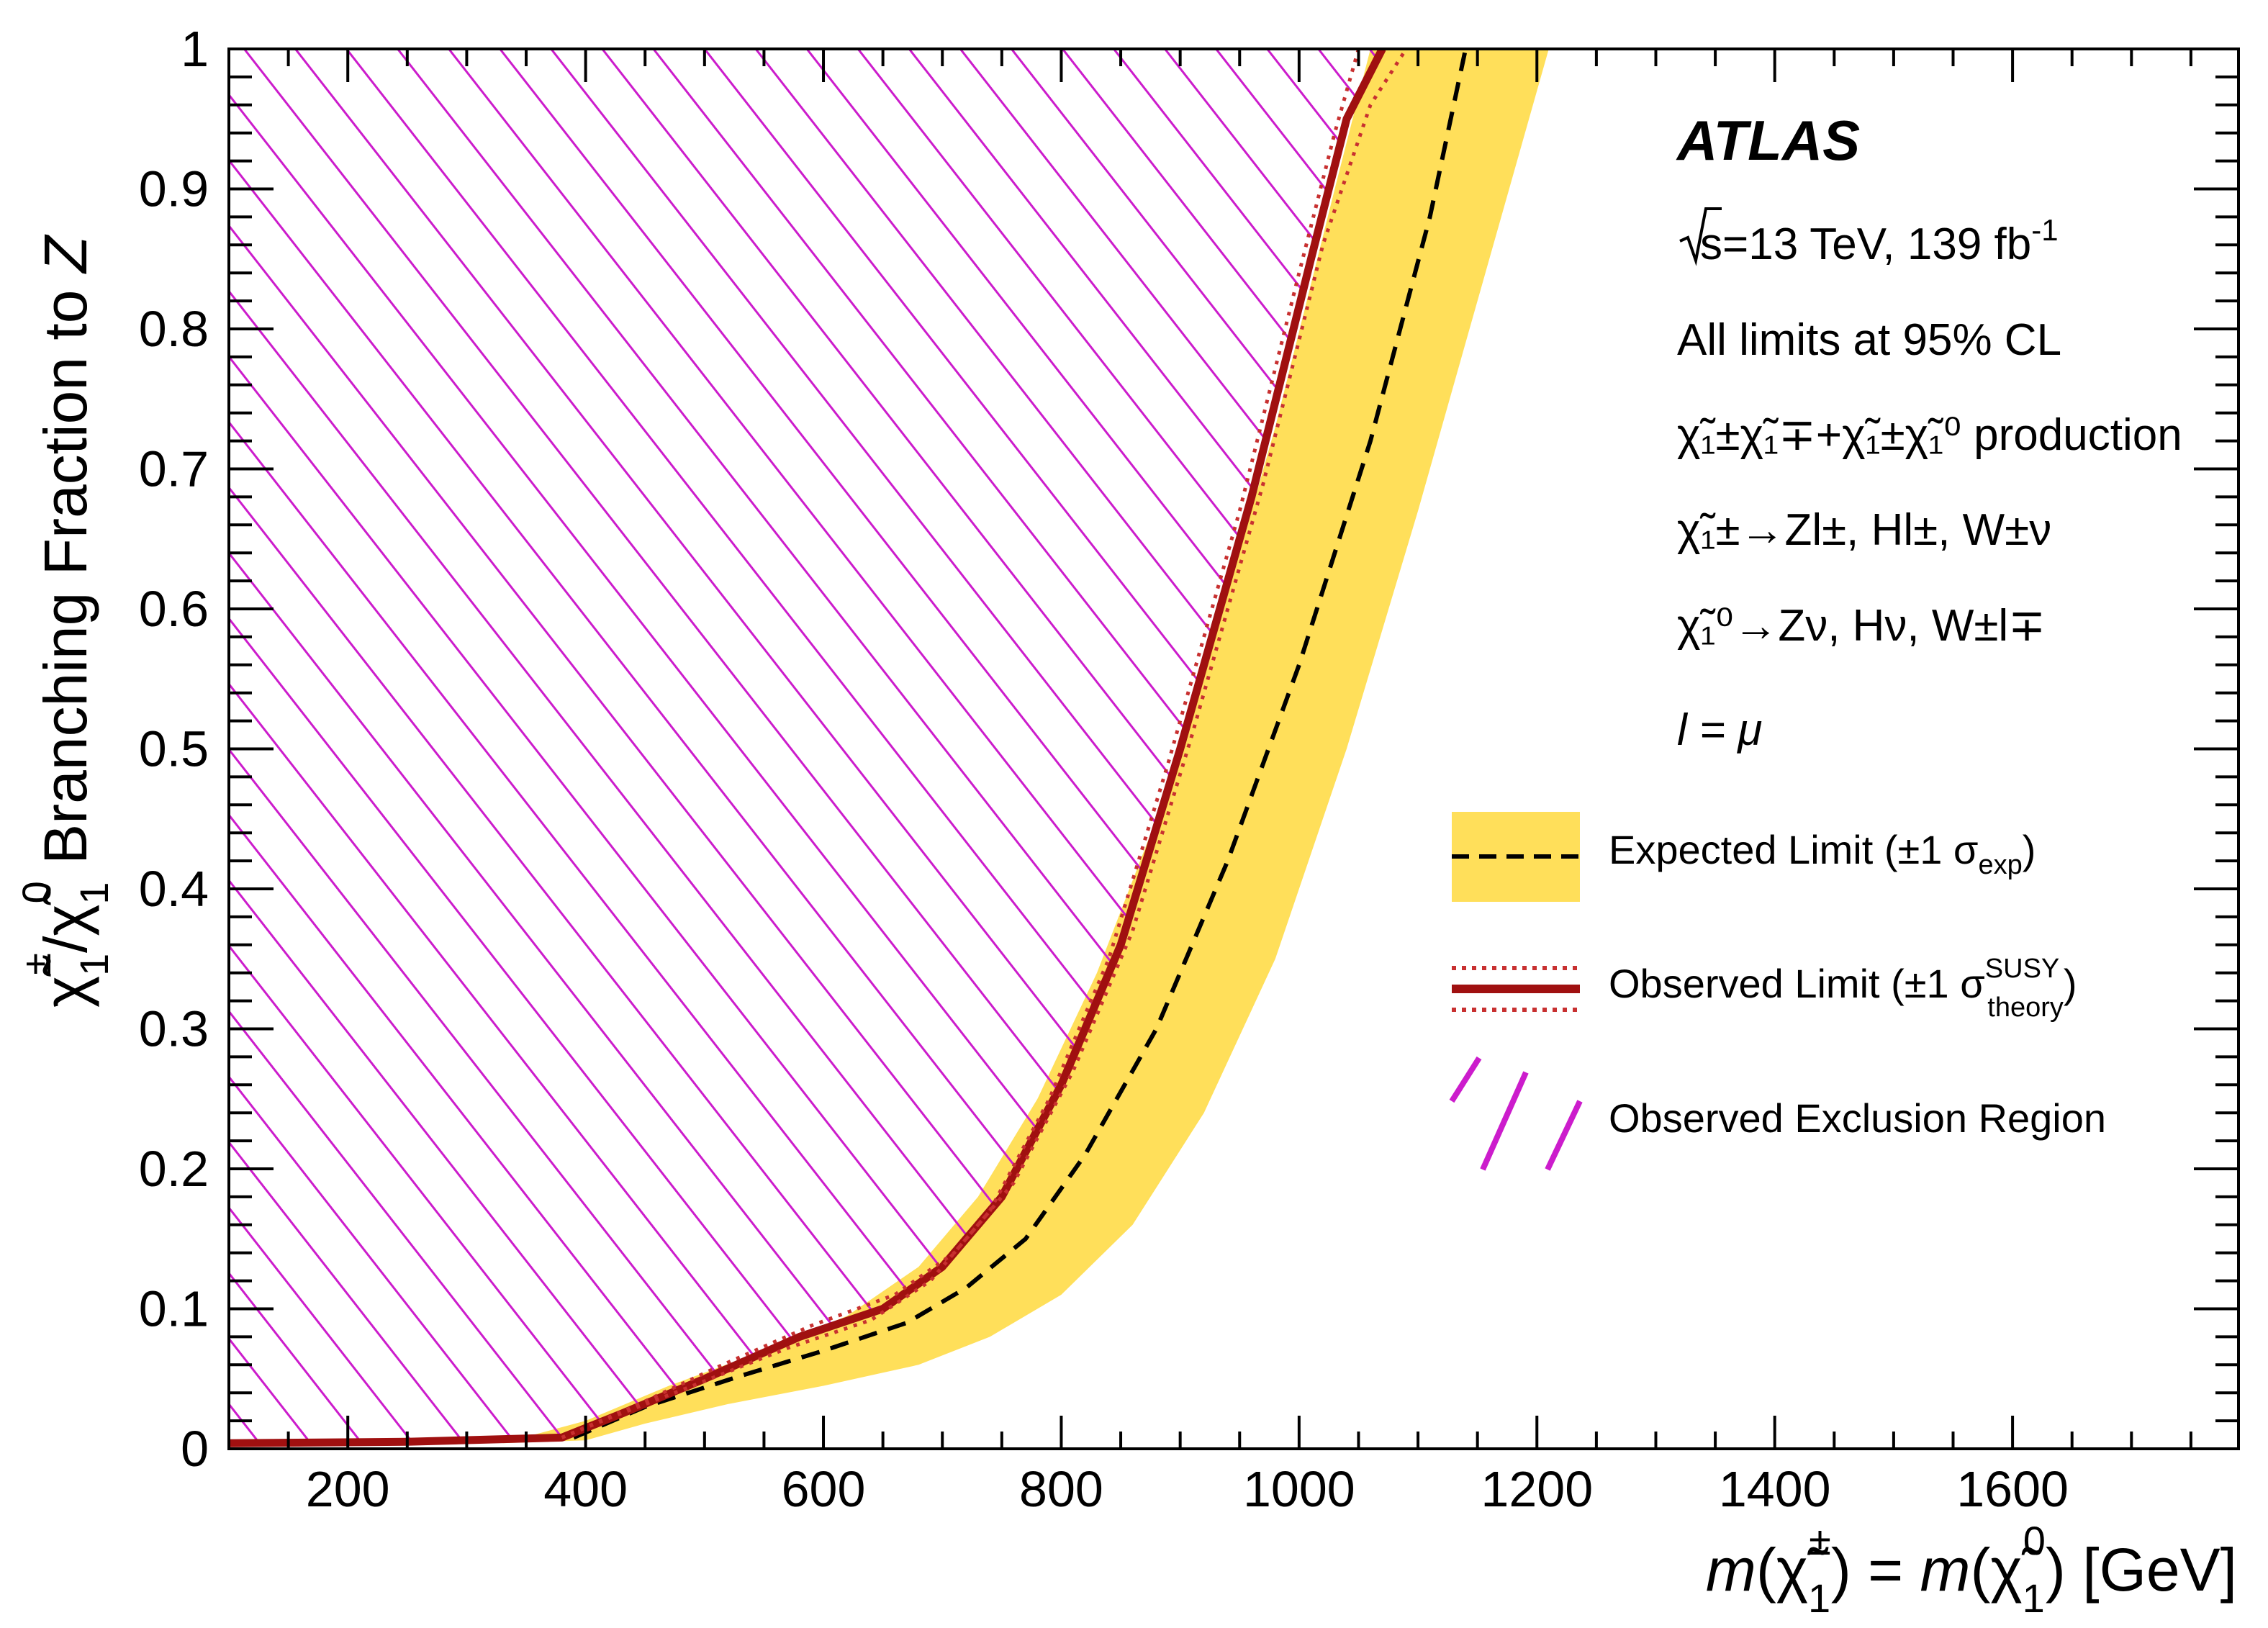  Describe the element at coordinates (2045, 230) in the screenshot. I see `energy-exponent: -1` at that location.